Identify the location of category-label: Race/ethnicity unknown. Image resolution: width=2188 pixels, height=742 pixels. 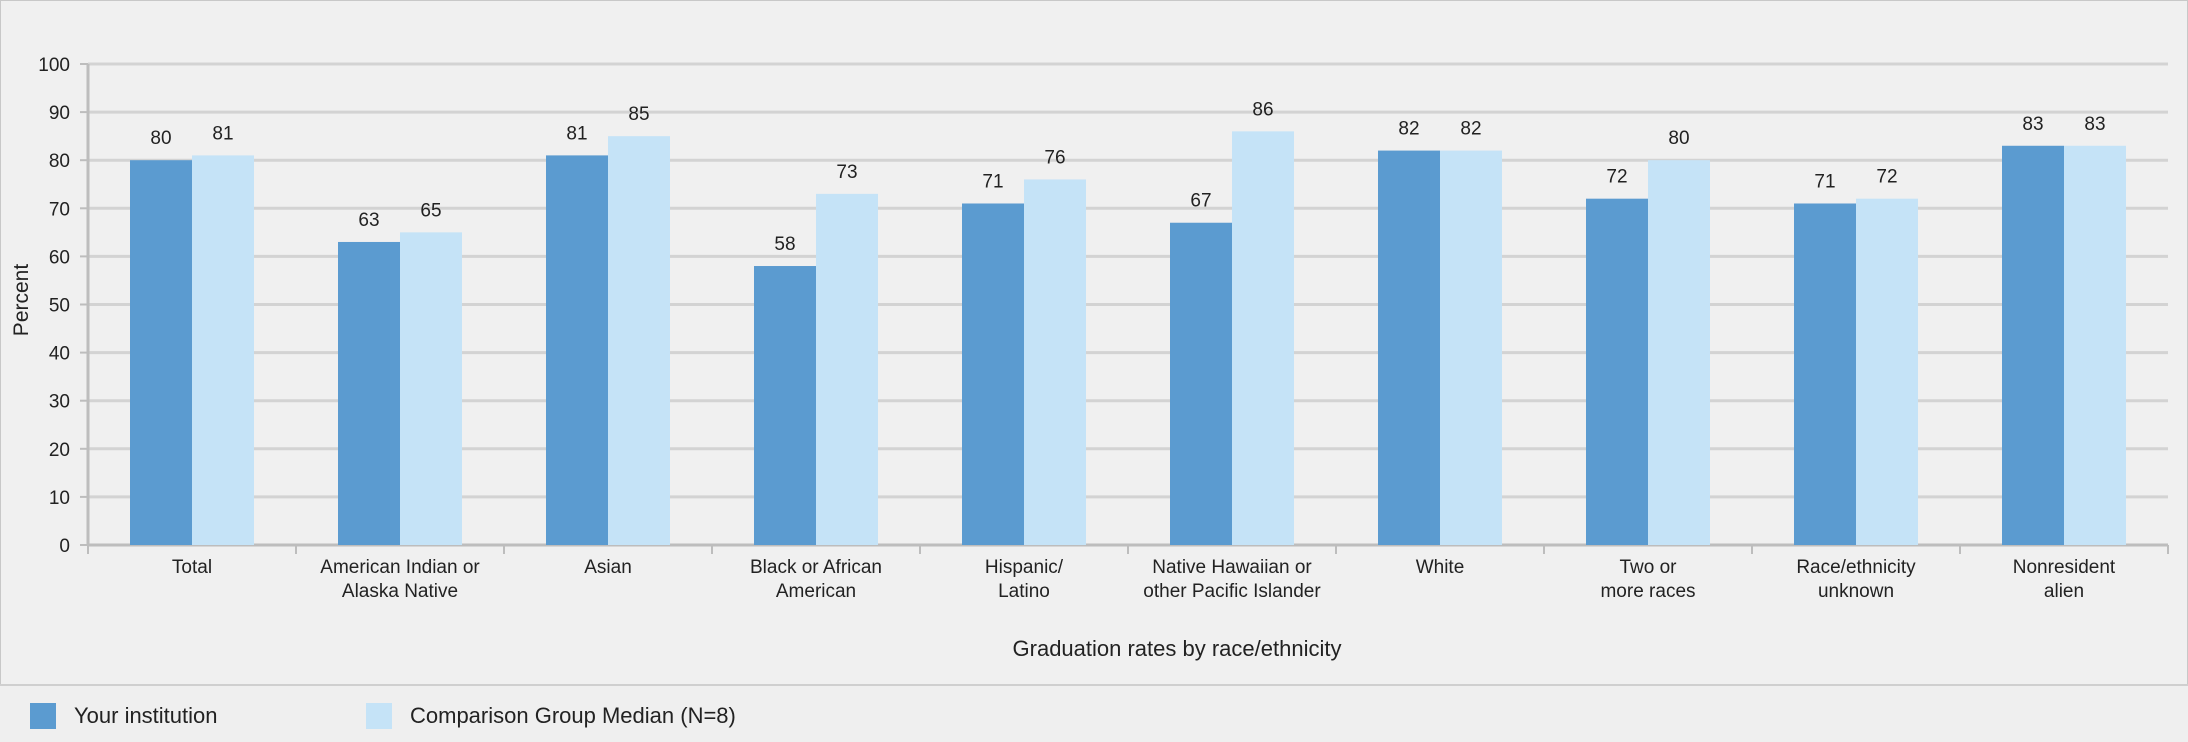
(1856, 579).